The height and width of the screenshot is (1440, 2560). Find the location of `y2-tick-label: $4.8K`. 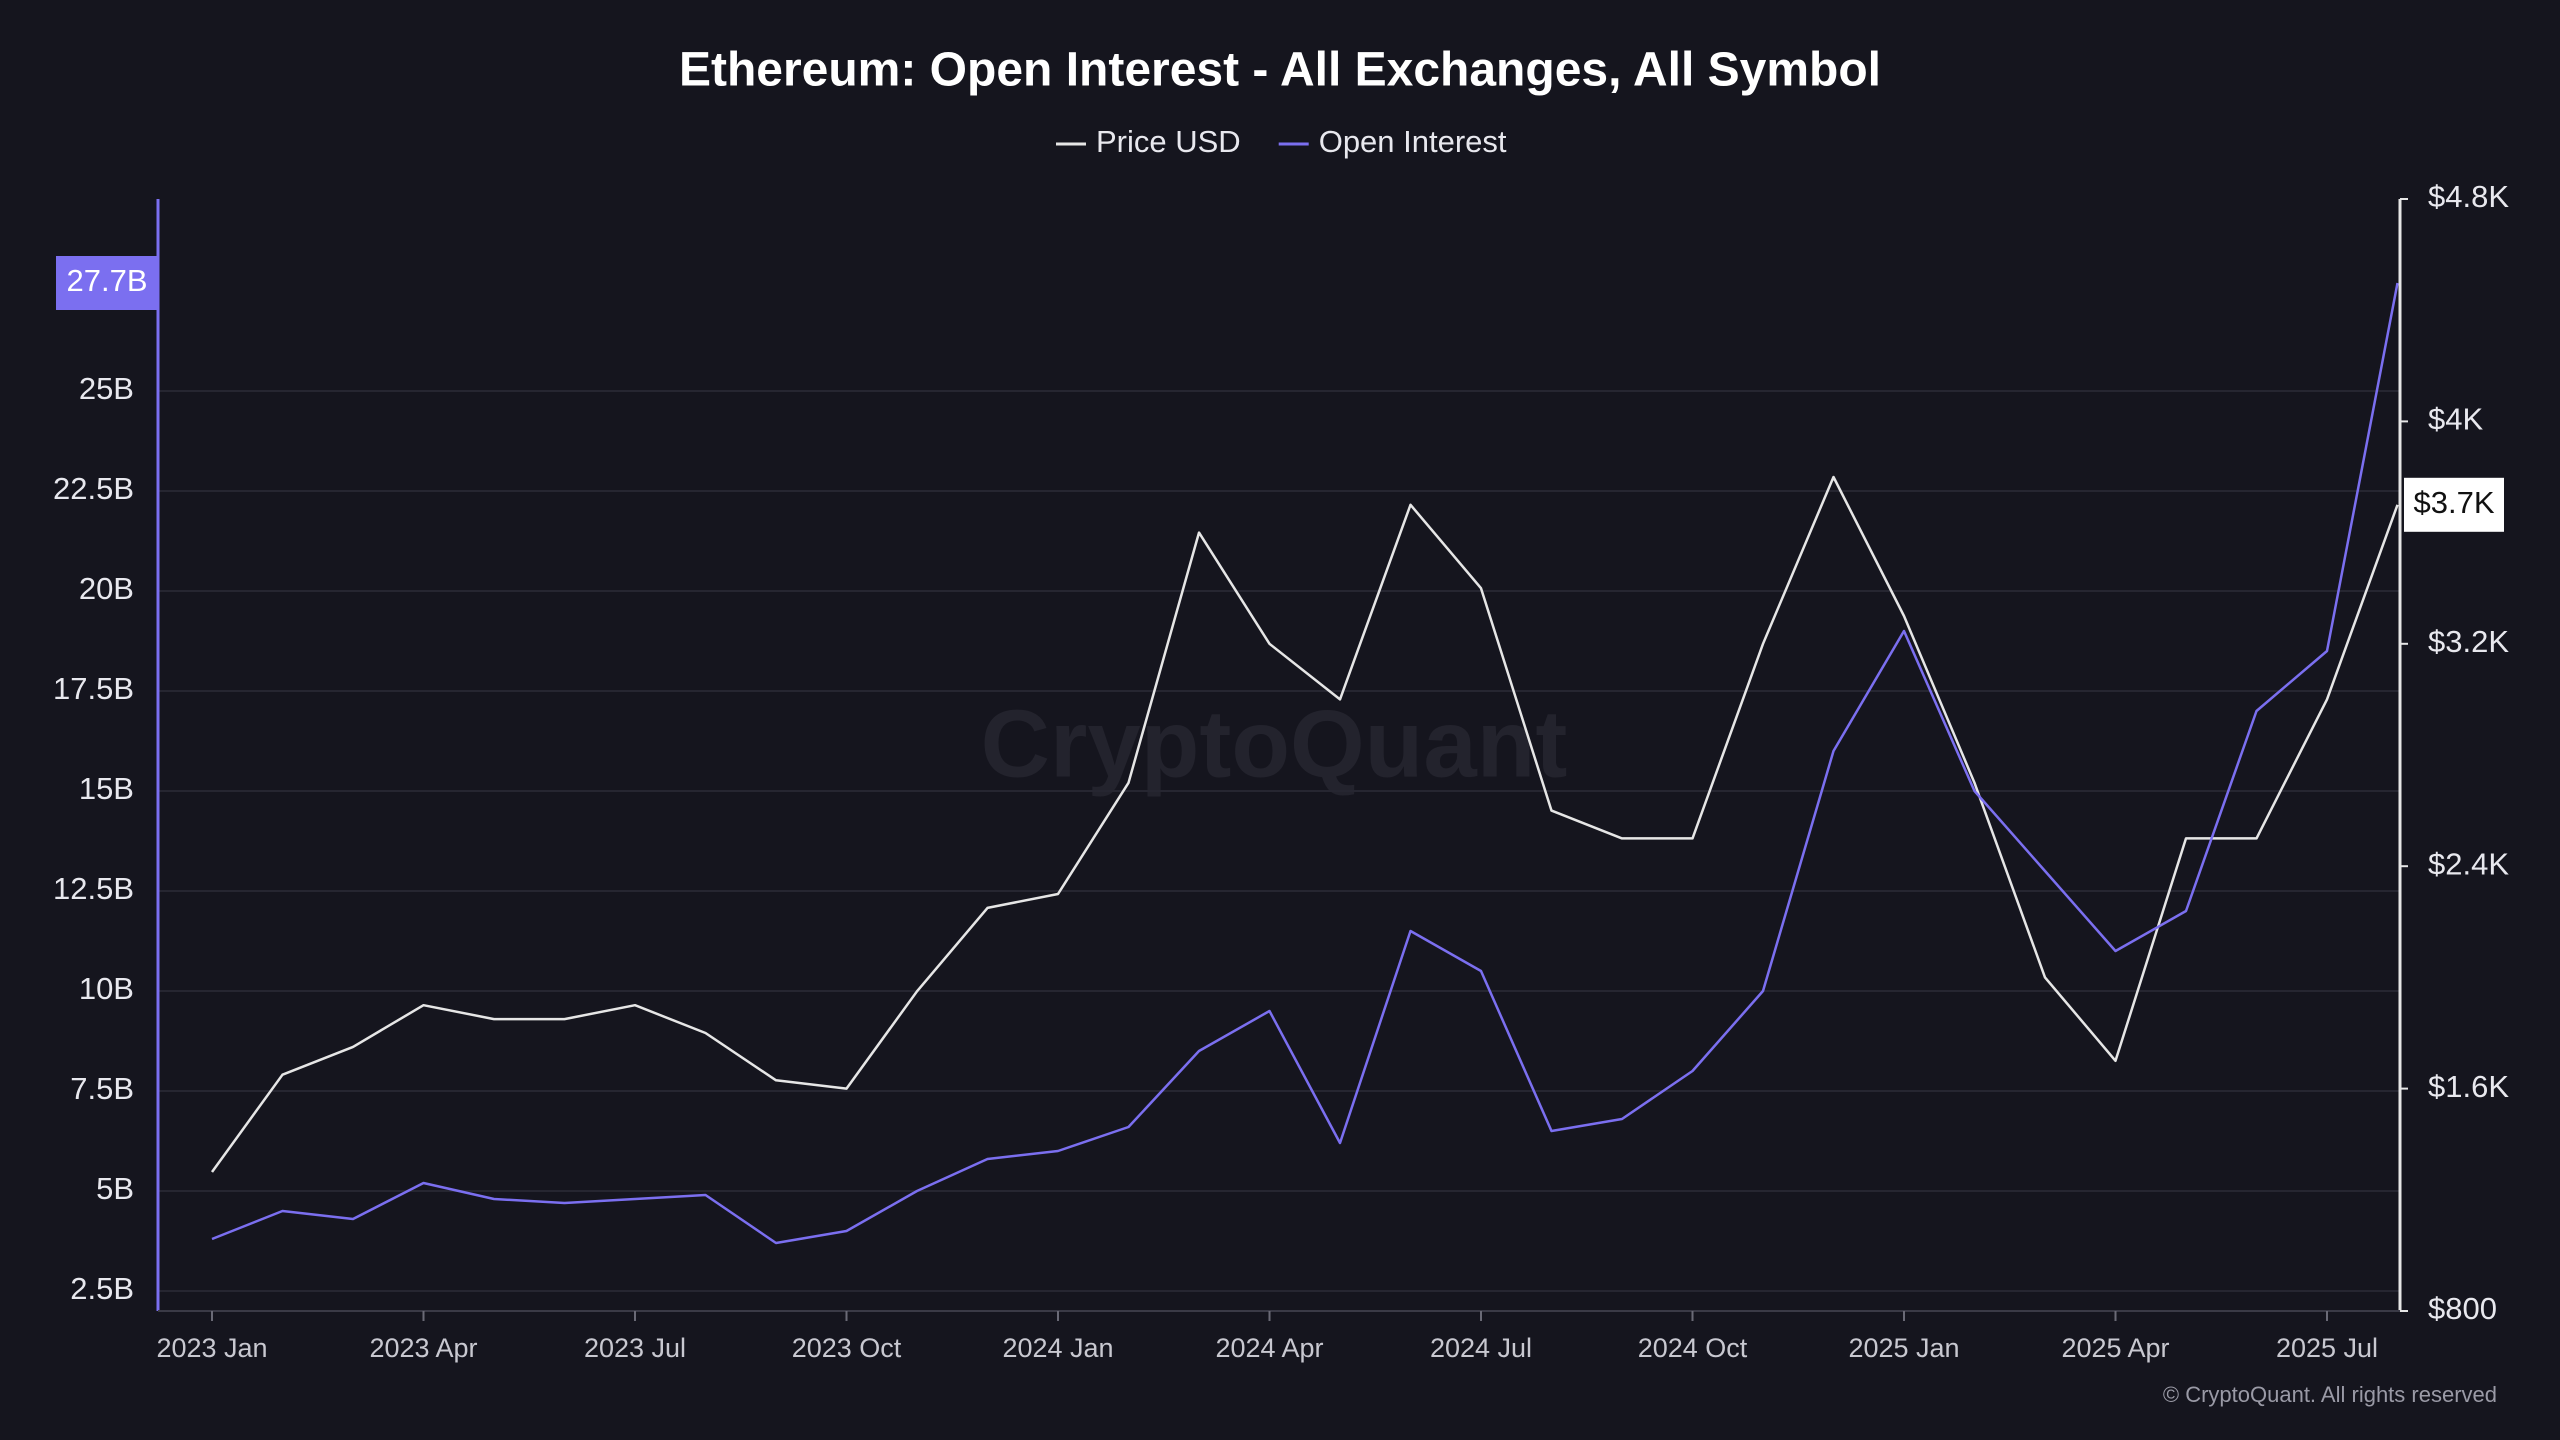

y2-tick-label: $4.8K is located at coordinates (2468, 196).